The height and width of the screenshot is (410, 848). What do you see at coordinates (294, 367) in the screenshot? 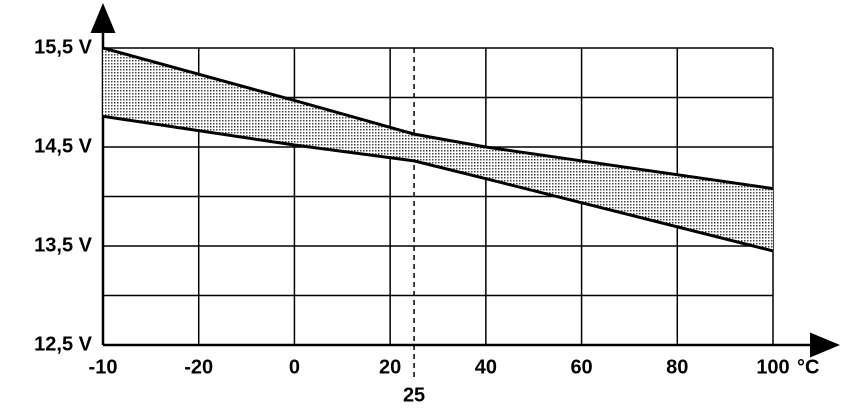
I see `x-tick-label: 0` at bounding box center [294, 367].